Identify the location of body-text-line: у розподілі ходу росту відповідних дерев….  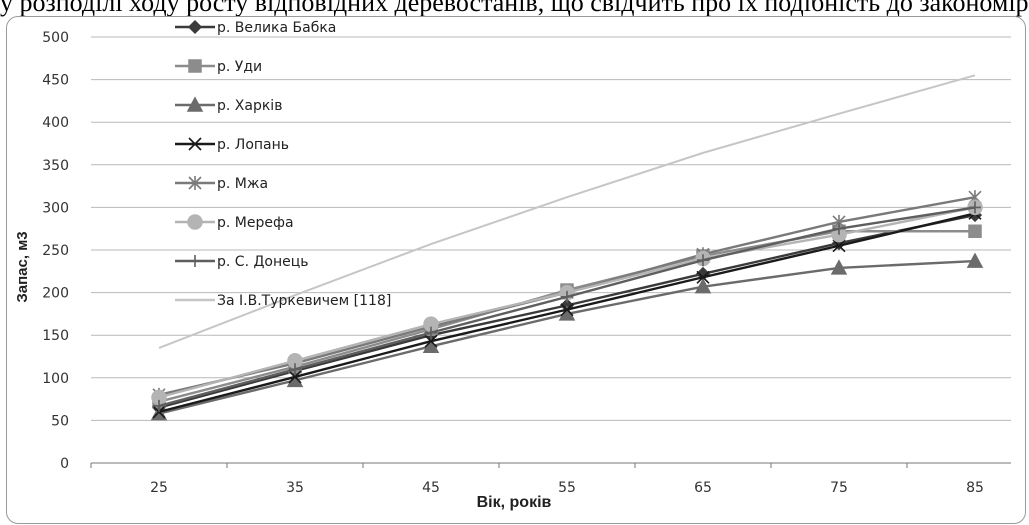
(514, 8).